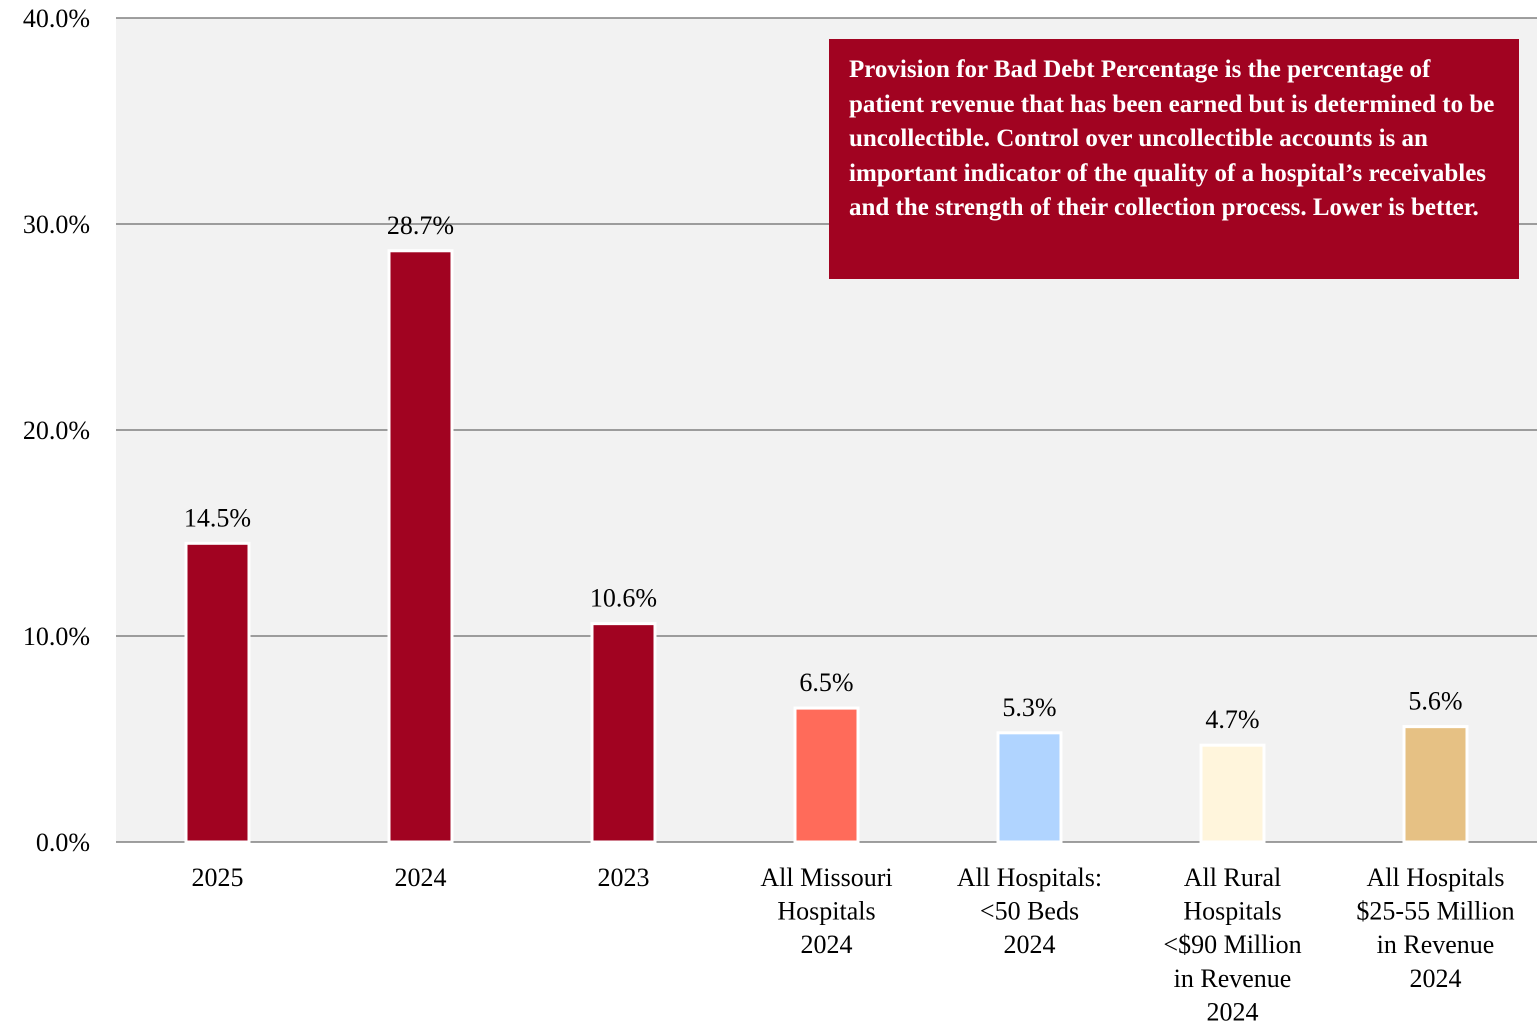  I want to click on data-label: 28.7%, so click(420, 225).